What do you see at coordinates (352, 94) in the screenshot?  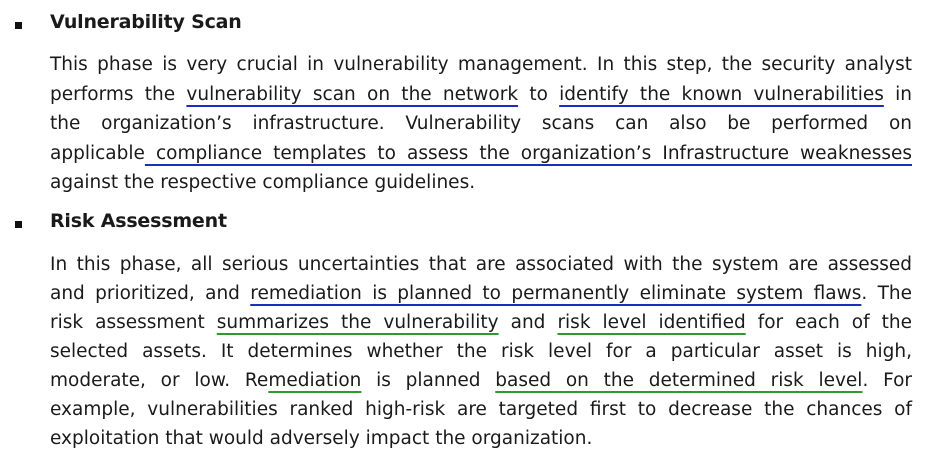 I see `highlight-underline: vulnerability scan on the network` at bounding box center [352, 94].